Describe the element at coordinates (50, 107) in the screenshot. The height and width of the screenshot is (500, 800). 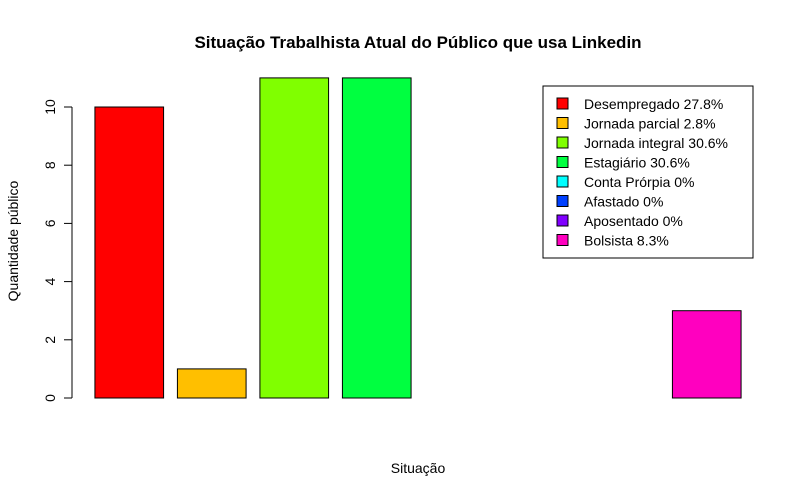
I see `y-tick-label: 10` at that location.